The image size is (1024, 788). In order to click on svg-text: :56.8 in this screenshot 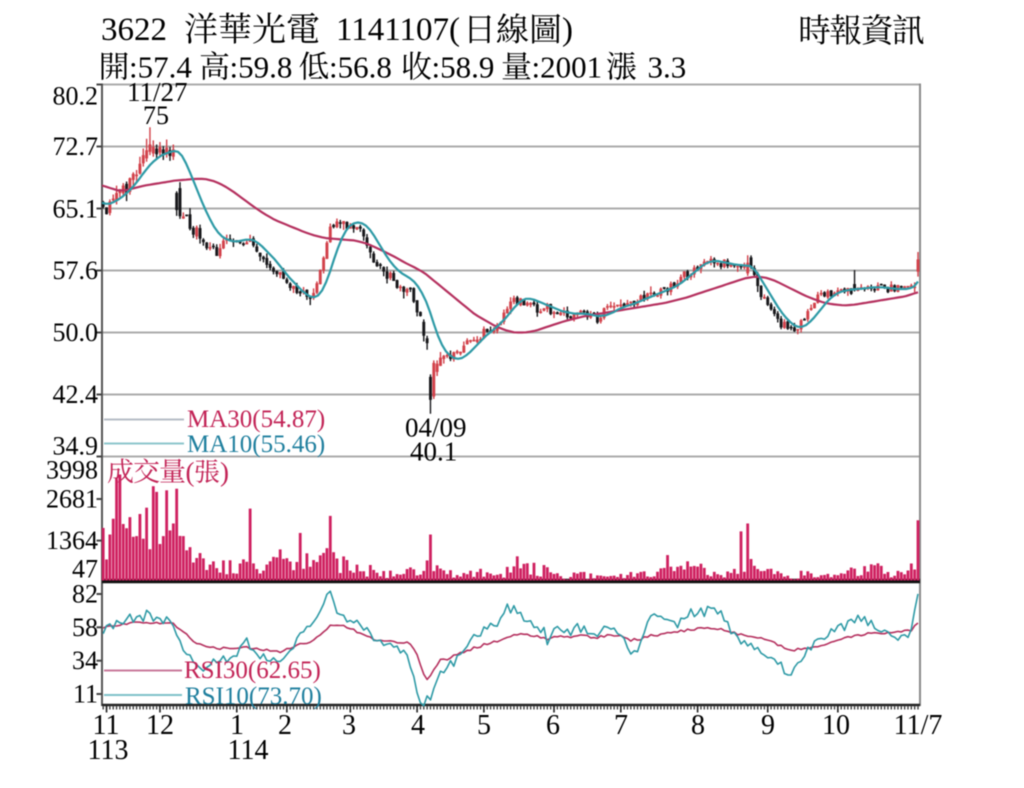, I will do `click(360, 67)`.